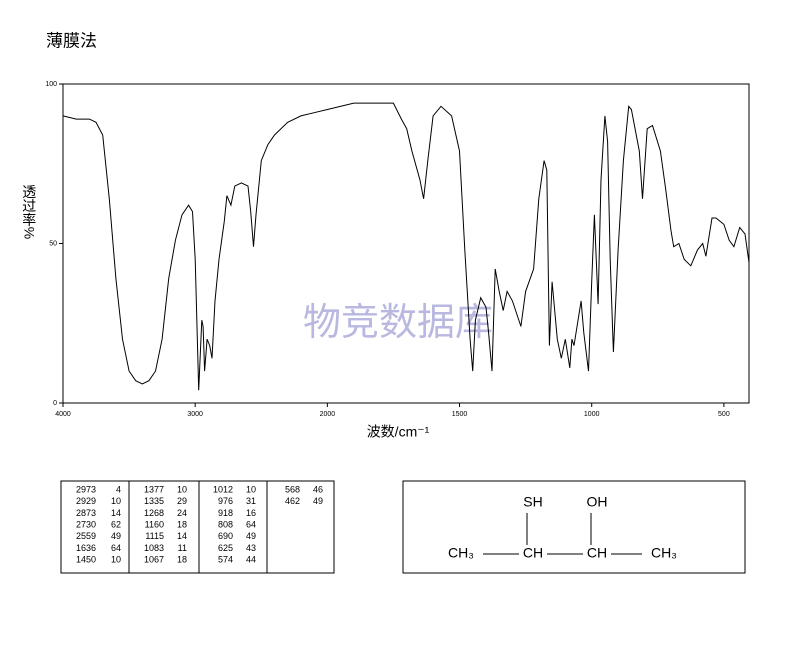 The image size is (794, 652). What do you see at coordinates (86, 513) in the screenshot?
I see `peak-wavenumber: 2873` at bounding box center [86, 513].